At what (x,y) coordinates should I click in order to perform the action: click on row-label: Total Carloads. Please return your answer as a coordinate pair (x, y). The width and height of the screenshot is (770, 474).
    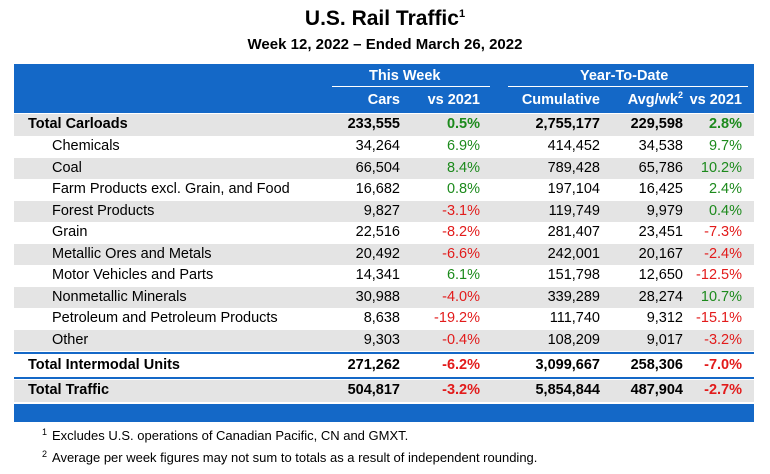
    Looking at the image, I should click on (78, 124).